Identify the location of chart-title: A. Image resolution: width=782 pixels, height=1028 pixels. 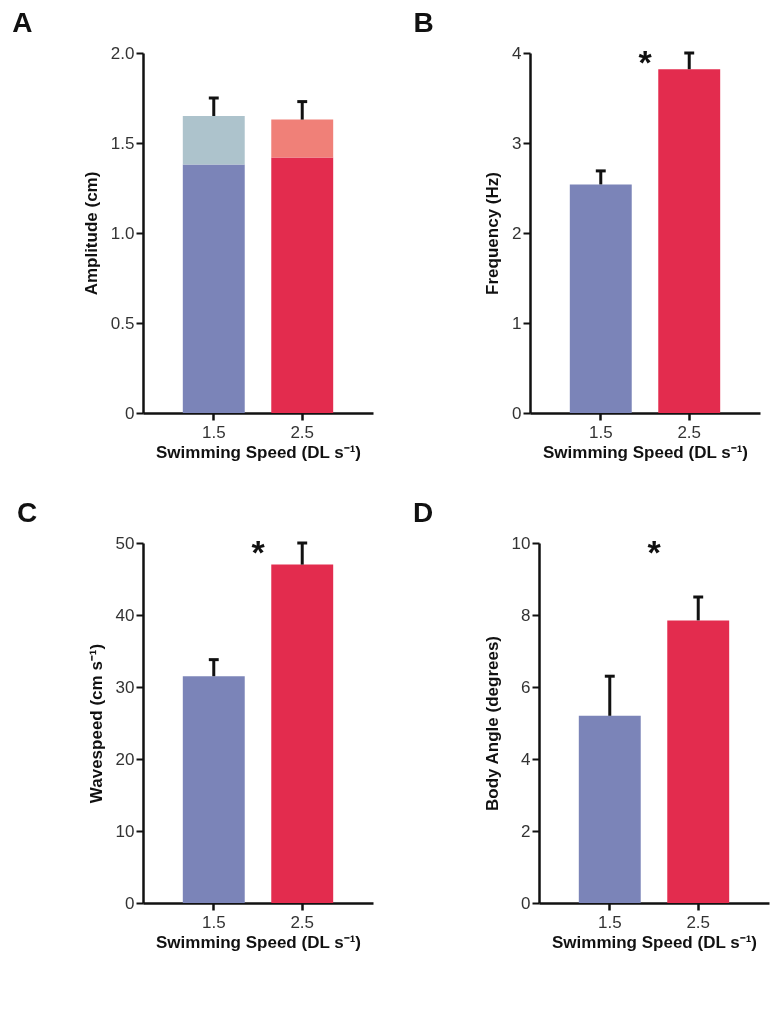
(22, 22).